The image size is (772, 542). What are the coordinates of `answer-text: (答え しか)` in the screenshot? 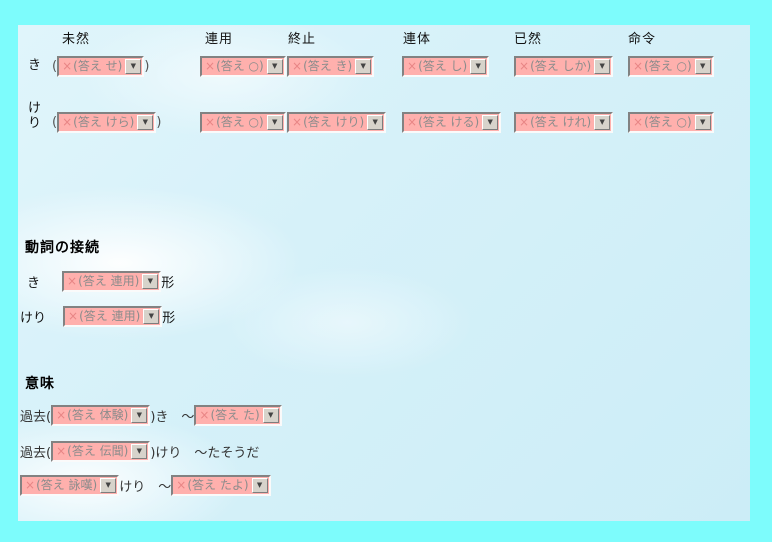 It's located at (561, 66).